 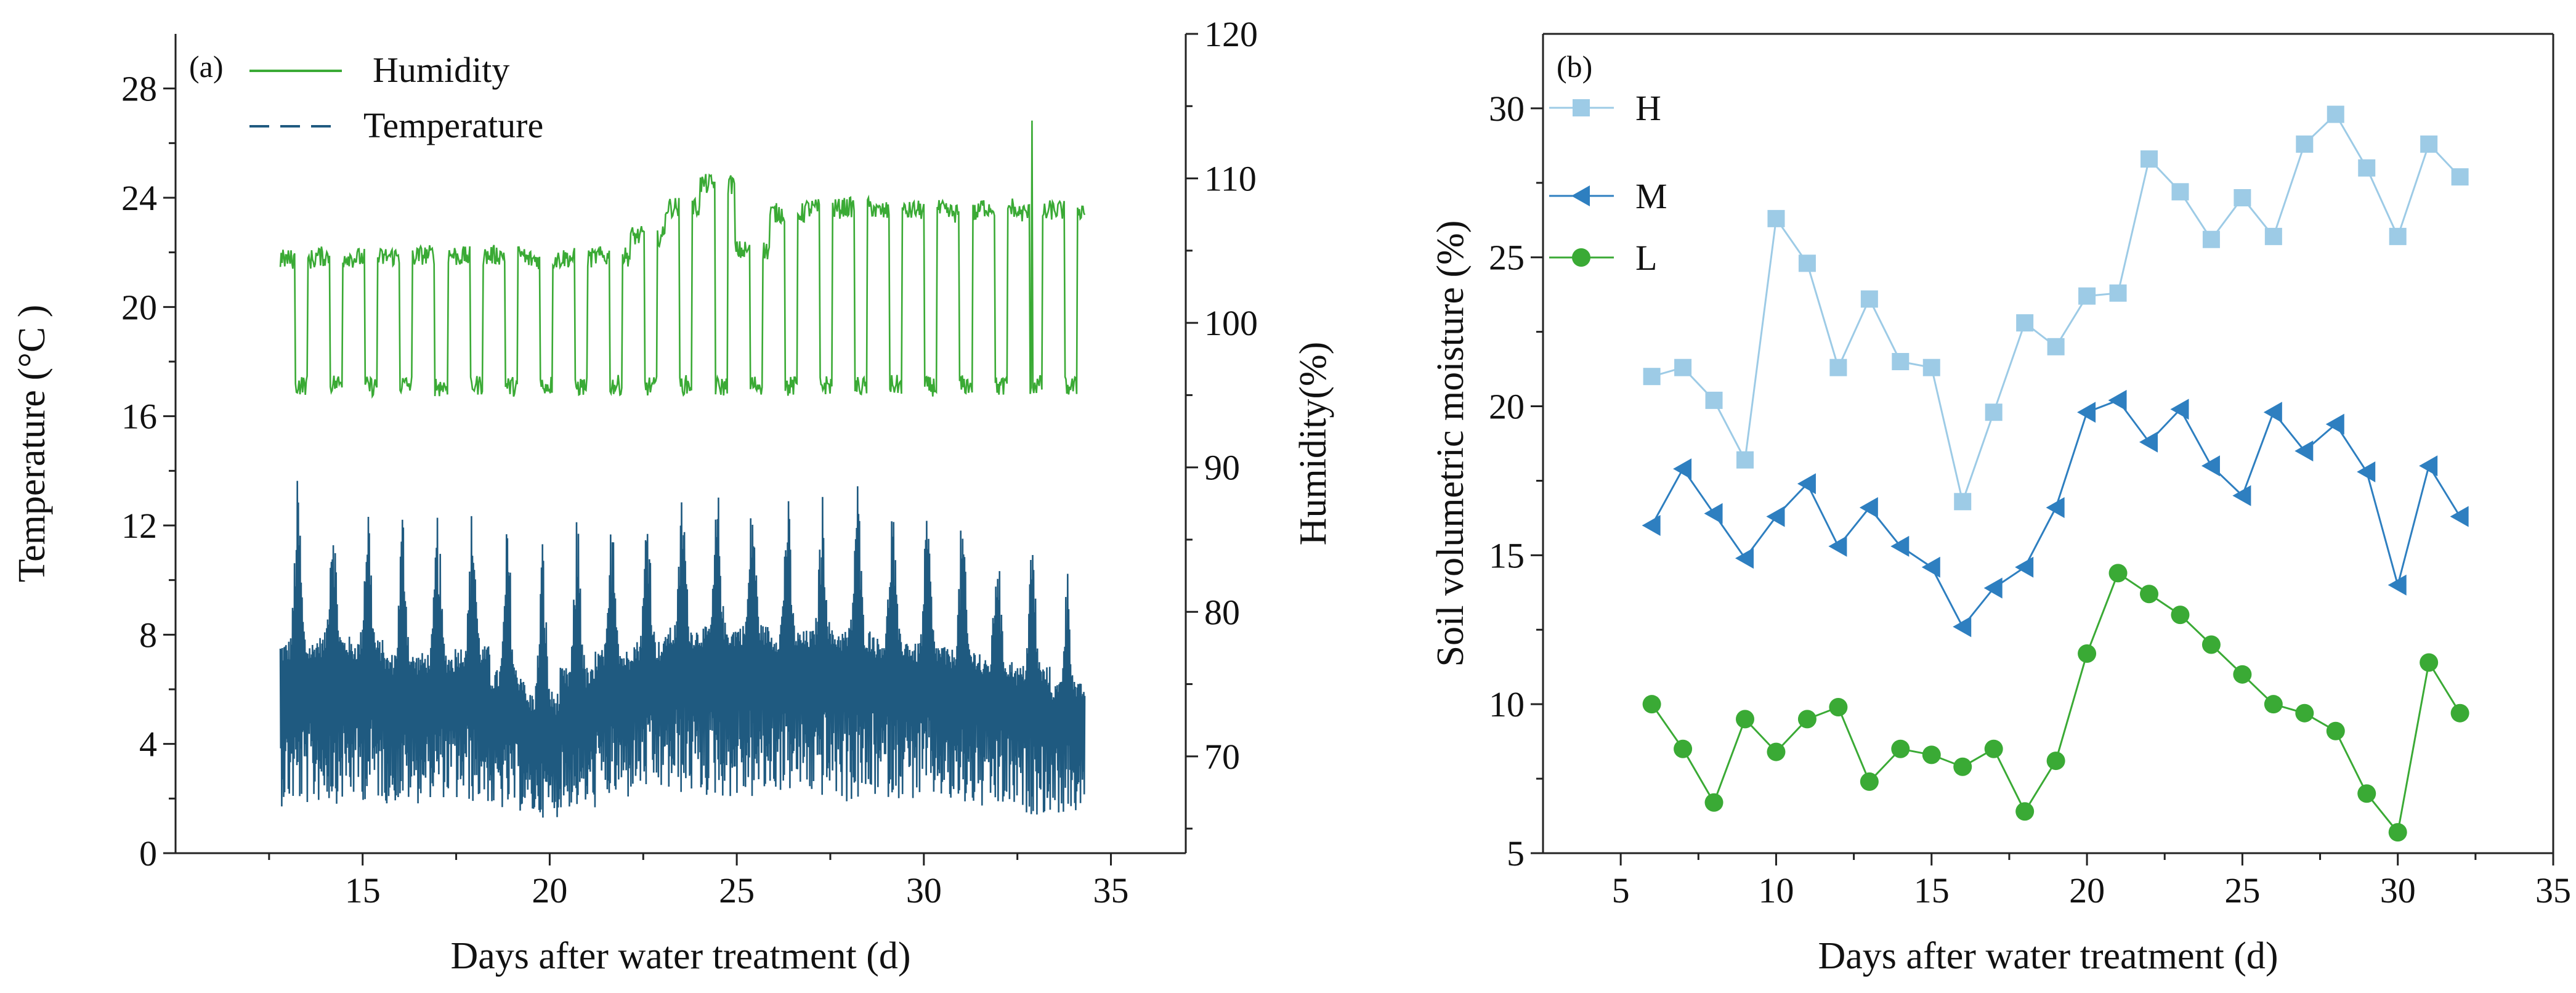 What do you see at coordinates (680, 956) in the screenshot?
I see `panel-a-x-axis-title: Days after water treatment (d)` at bounding box center [680, 956].